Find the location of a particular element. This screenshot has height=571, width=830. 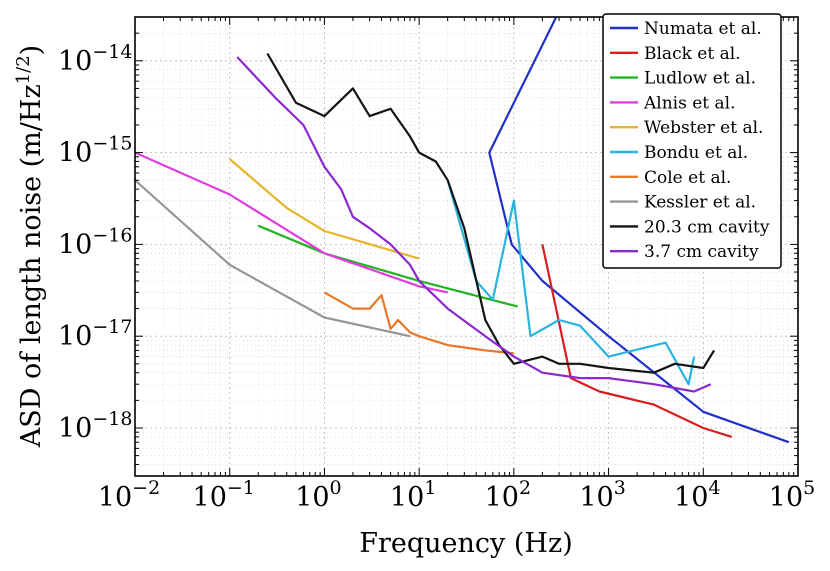

legend-label: 20.3 cm cavity is located at coordinates (707, 227).